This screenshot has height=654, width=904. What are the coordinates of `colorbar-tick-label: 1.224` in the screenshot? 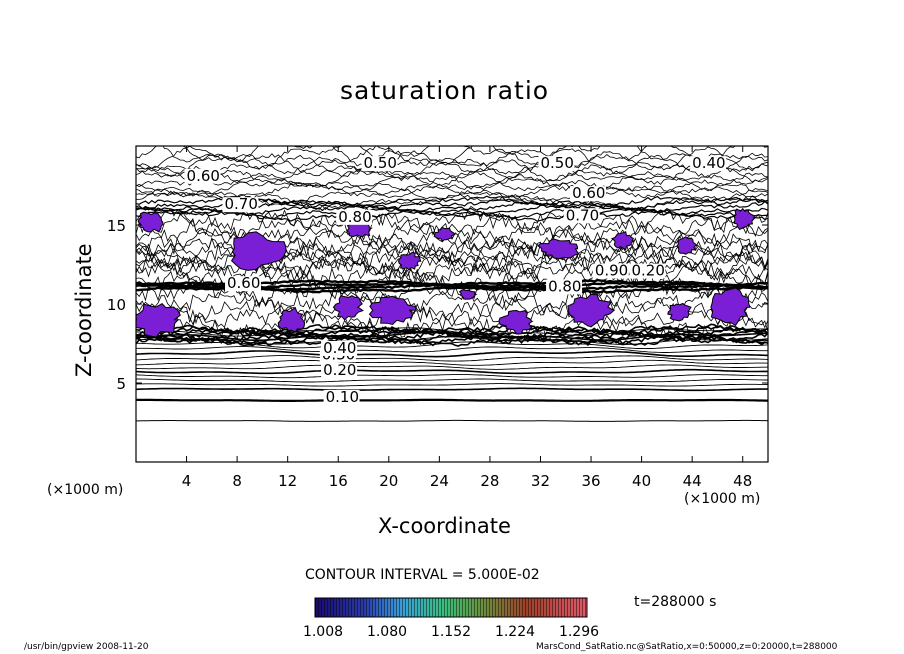 It's located at (515, 632).